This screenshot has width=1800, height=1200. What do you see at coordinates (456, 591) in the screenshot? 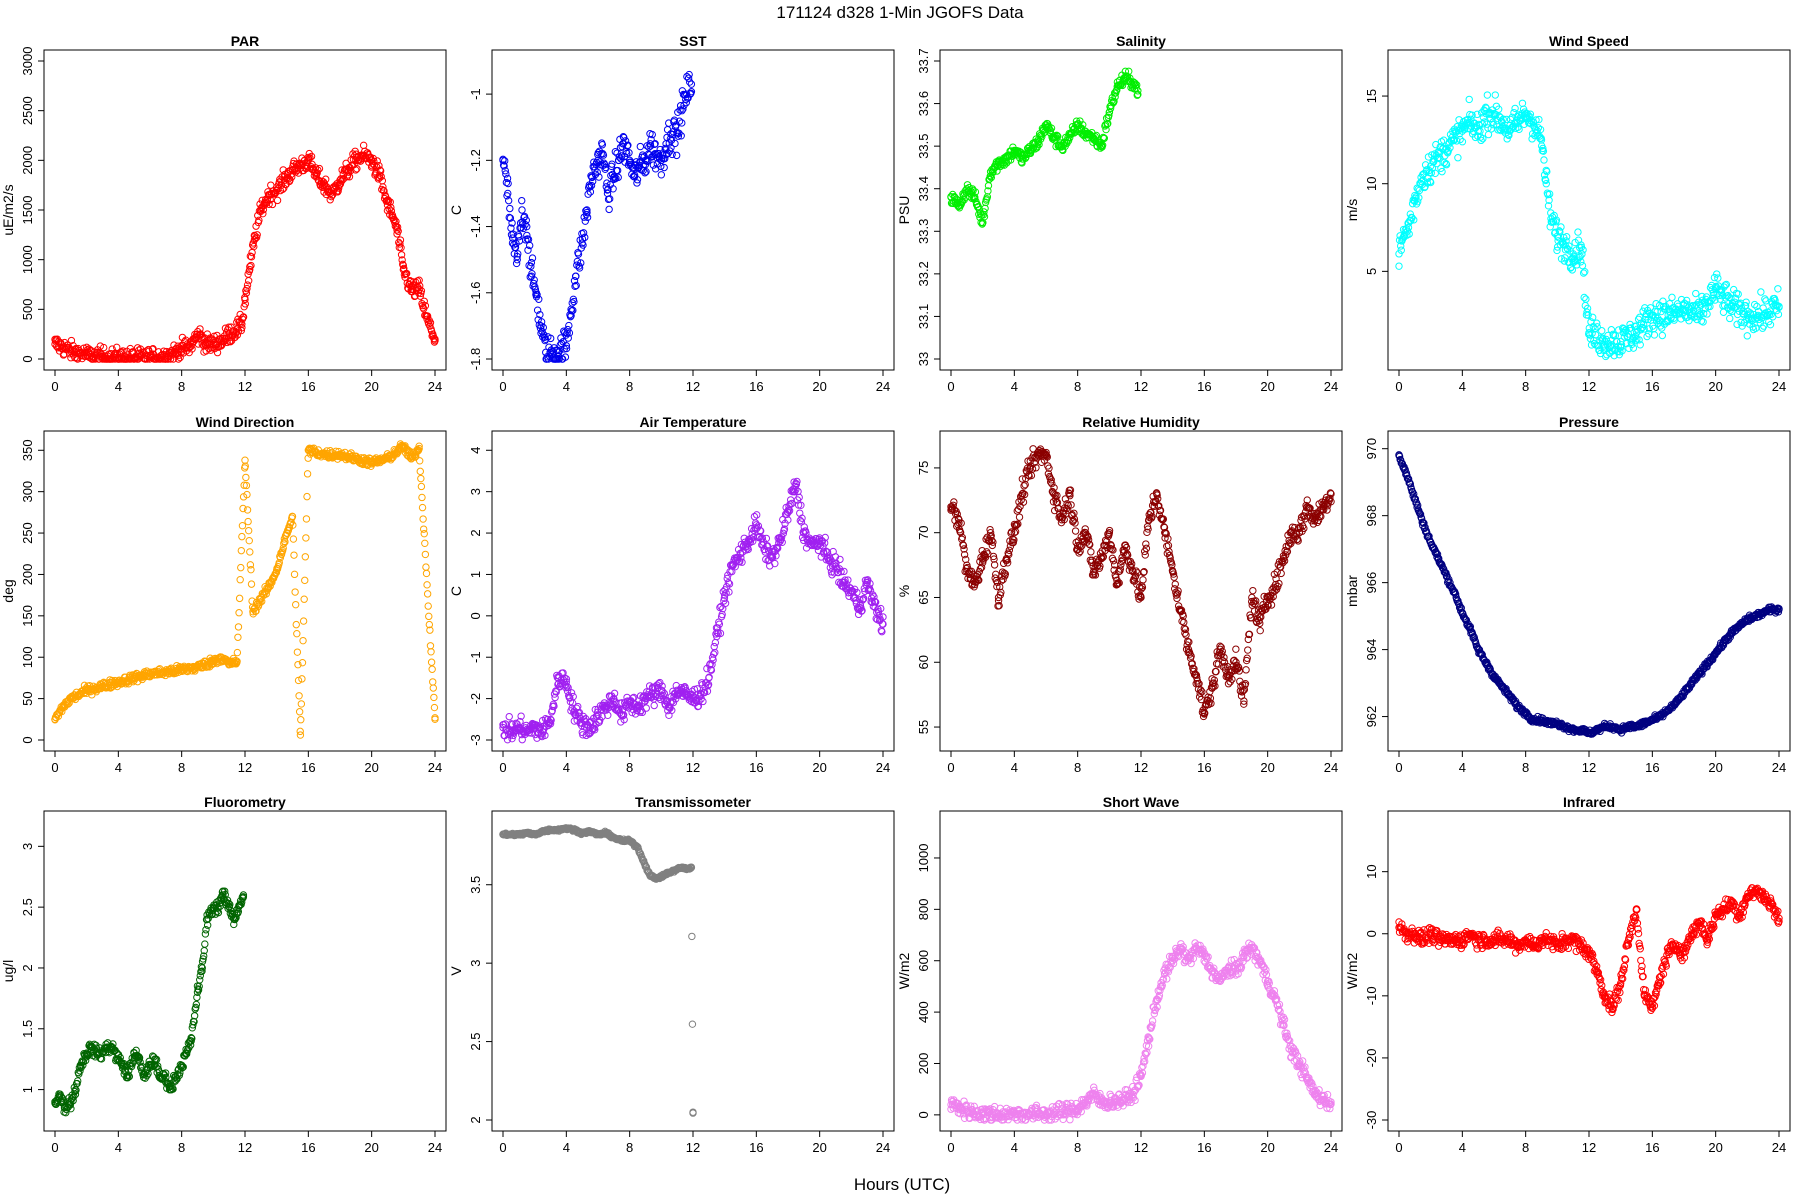
I see `y-axis-label: C` at bounding box center [456, 591].